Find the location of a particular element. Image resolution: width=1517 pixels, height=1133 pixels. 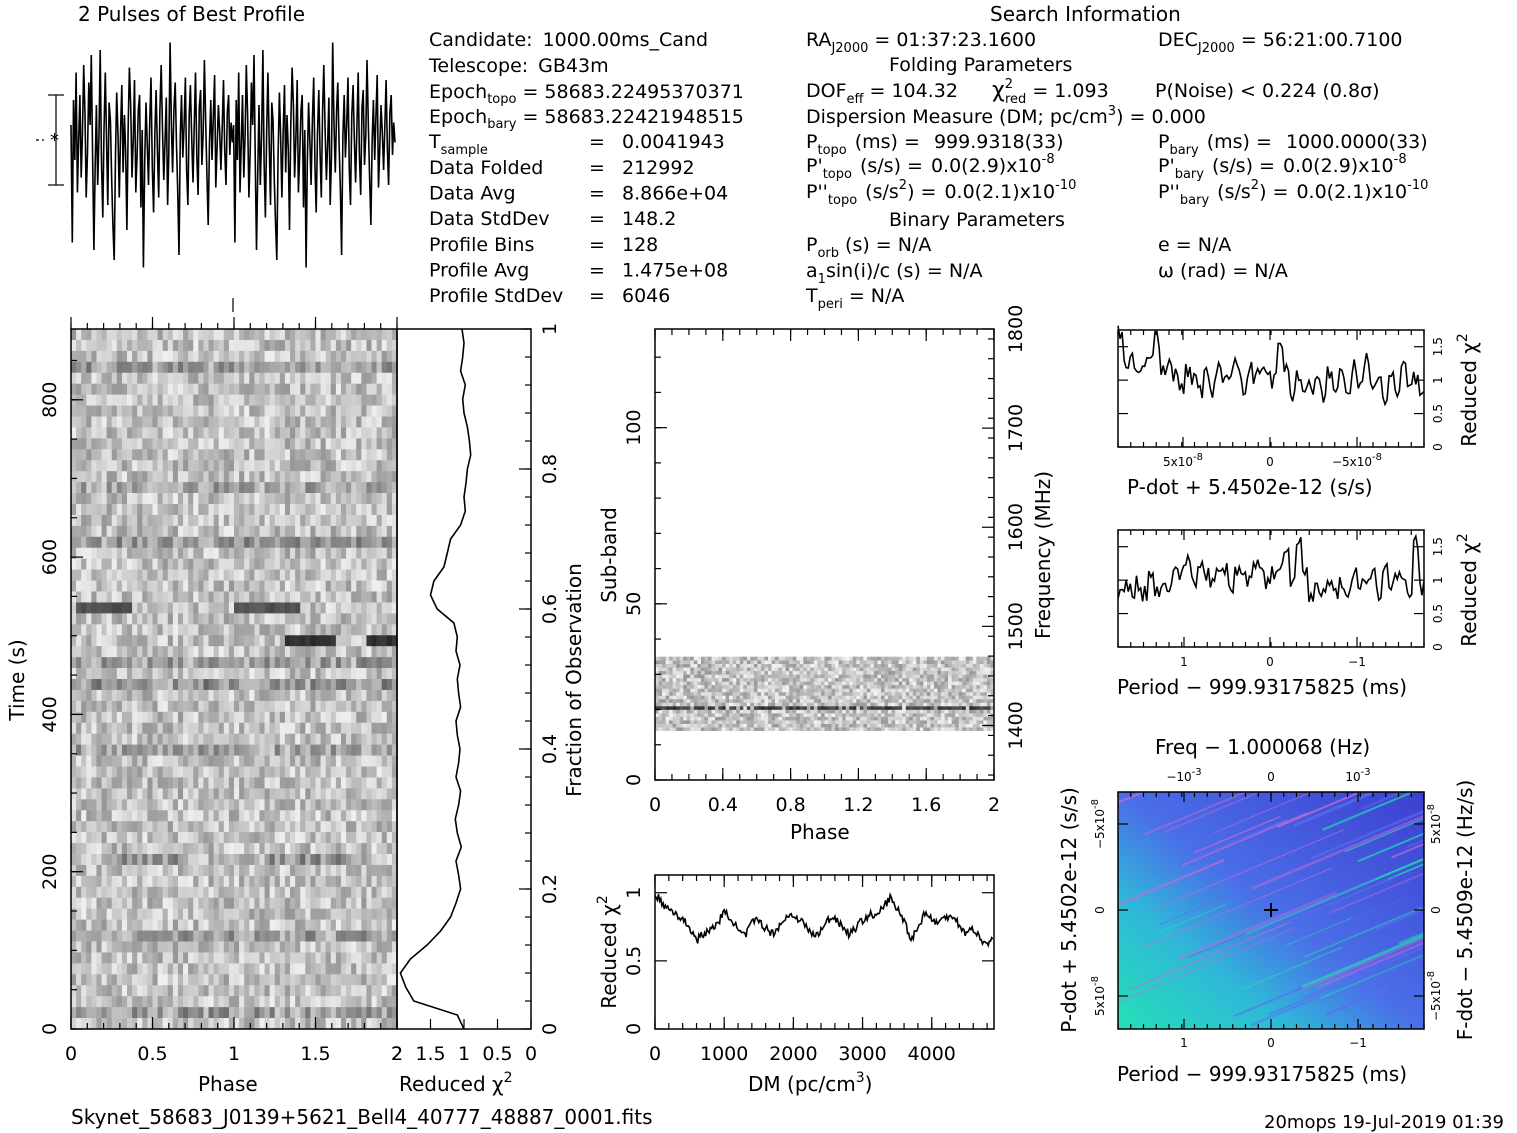

pddbary-label: P'' is located at coordinates (1169, 192).